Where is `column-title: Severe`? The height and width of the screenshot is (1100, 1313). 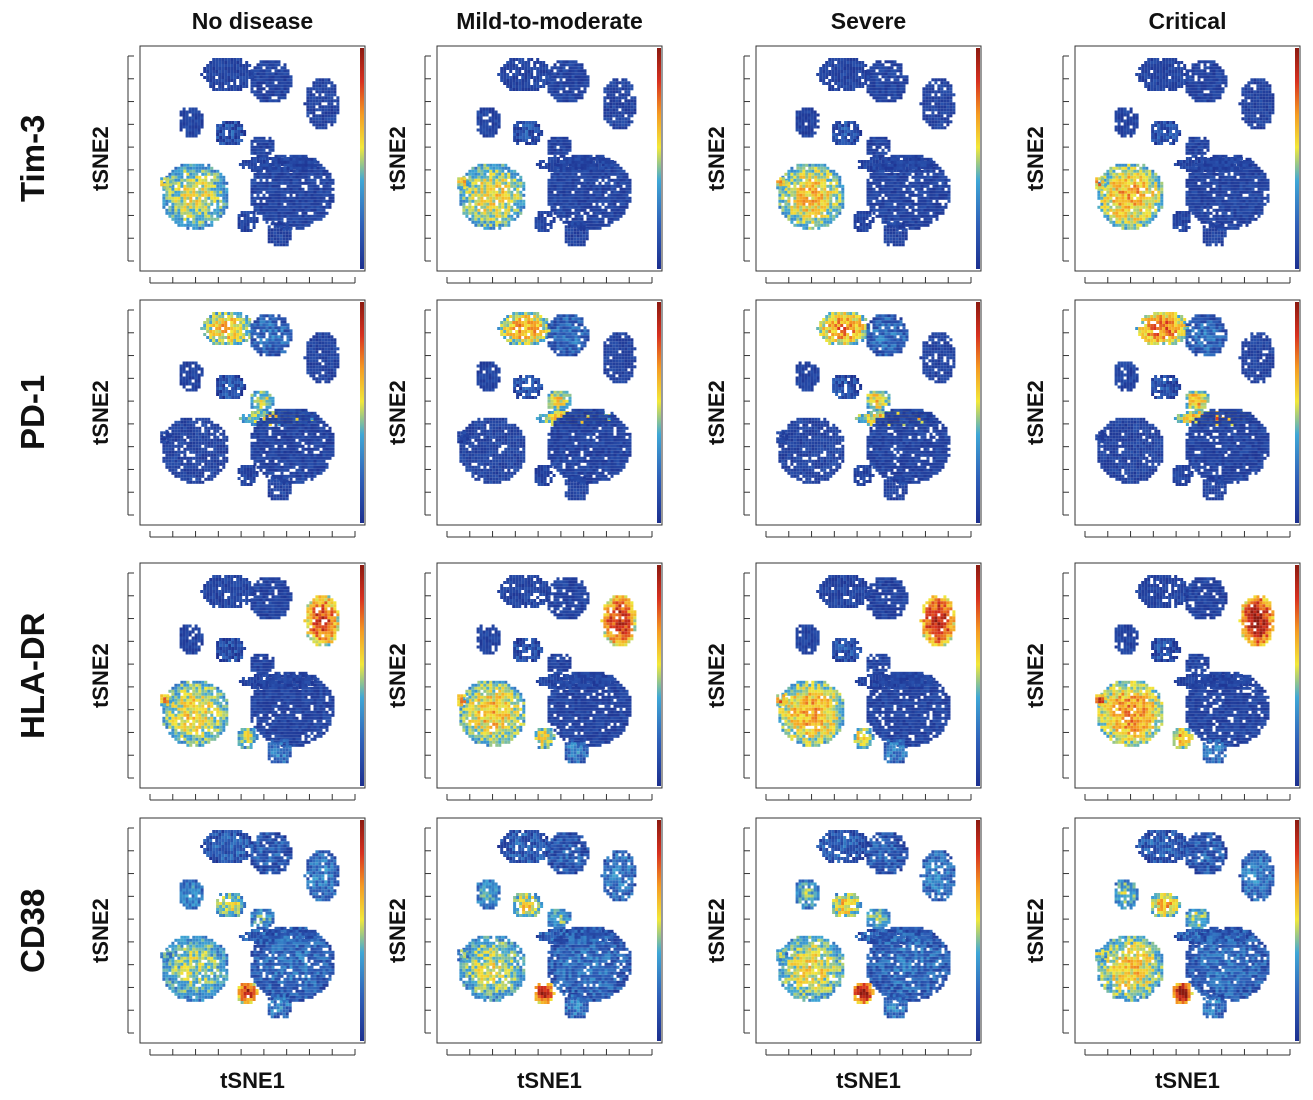
column-title: Severe is located at coordinates (868, 21).